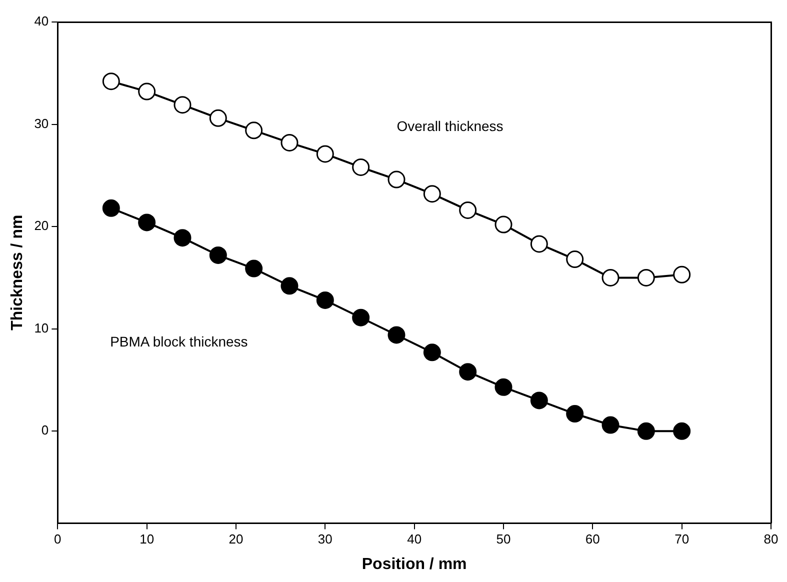 This screenshot has width=787, height=582. What do you see at coordinates (414, 564) in the screenshot?
I see `x-axis-title: Position / mm` at bounding box center [414, 564].